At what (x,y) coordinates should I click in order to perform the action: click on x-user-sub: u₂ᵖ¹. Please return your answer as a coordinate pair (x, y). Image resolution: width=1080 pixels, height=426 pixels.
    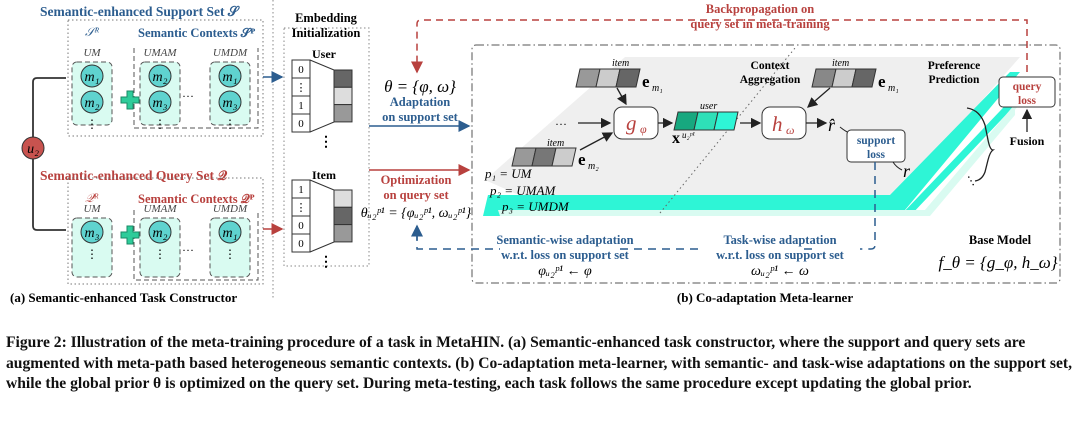
    Looking at the image, I should click on (688, 135).